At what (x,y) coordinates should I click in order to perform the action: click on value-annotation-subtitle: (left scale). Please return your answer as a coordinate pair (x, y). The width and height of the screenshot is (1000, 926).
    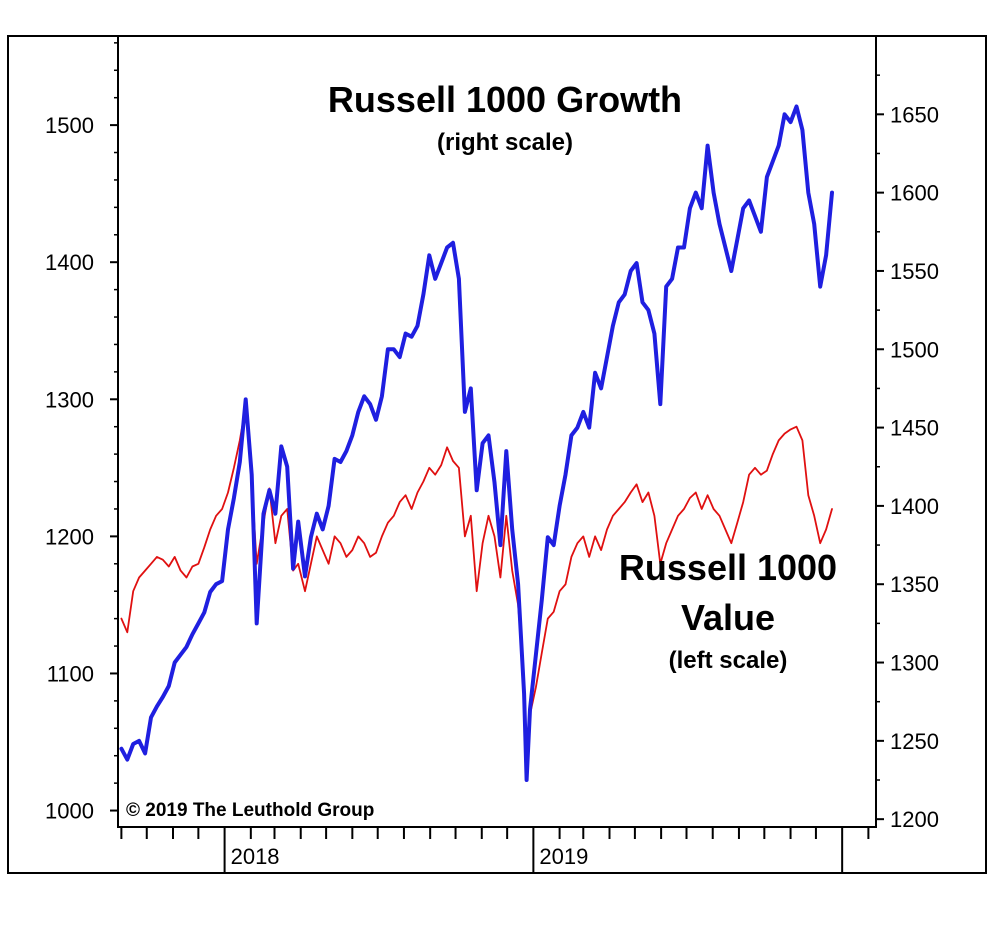
    Looking at the image, I should click on (728, 660).